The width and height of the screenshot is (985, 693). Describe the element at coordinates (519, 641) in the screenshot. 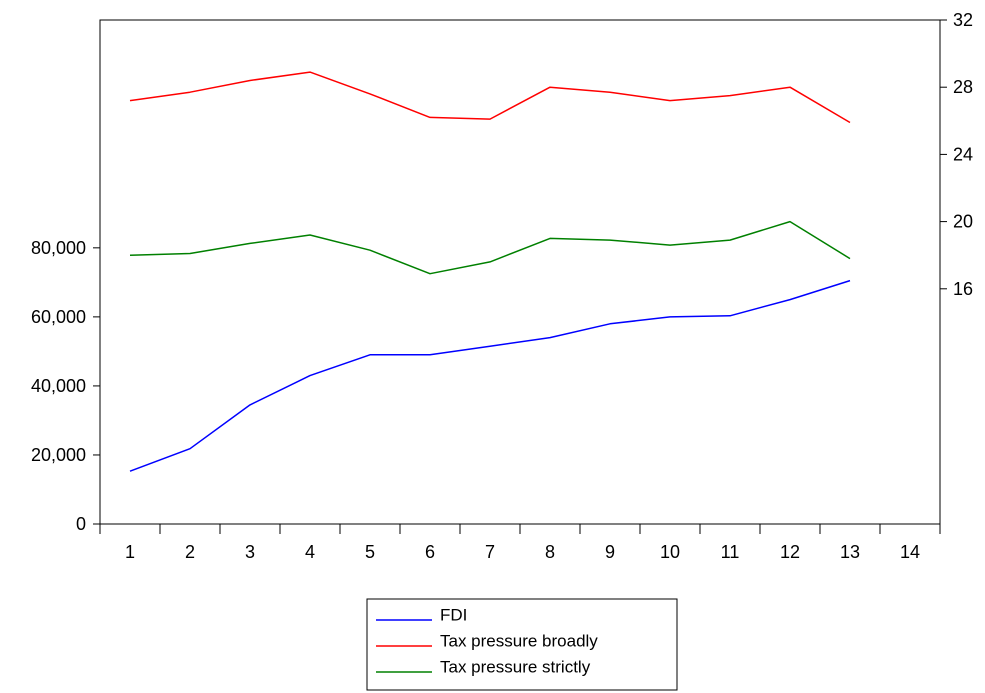

I see `legend-label: Tax pressure broadly` at that location.